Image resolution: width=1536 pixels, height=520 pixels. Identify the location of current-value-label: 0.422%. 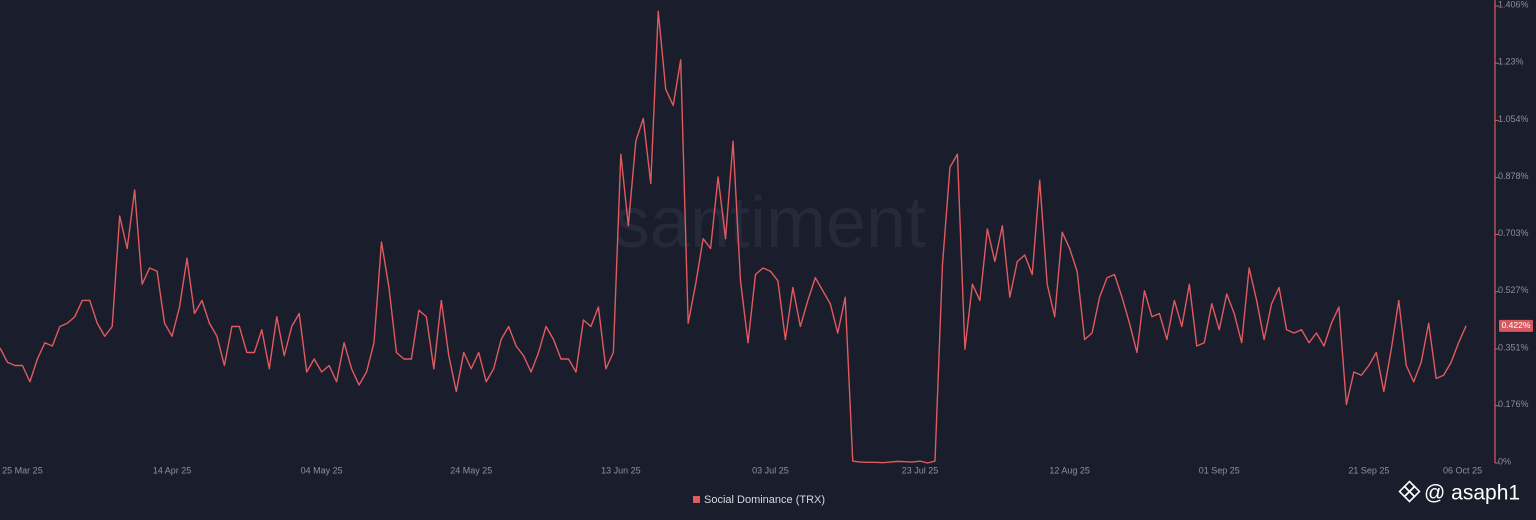
(1516, 325).